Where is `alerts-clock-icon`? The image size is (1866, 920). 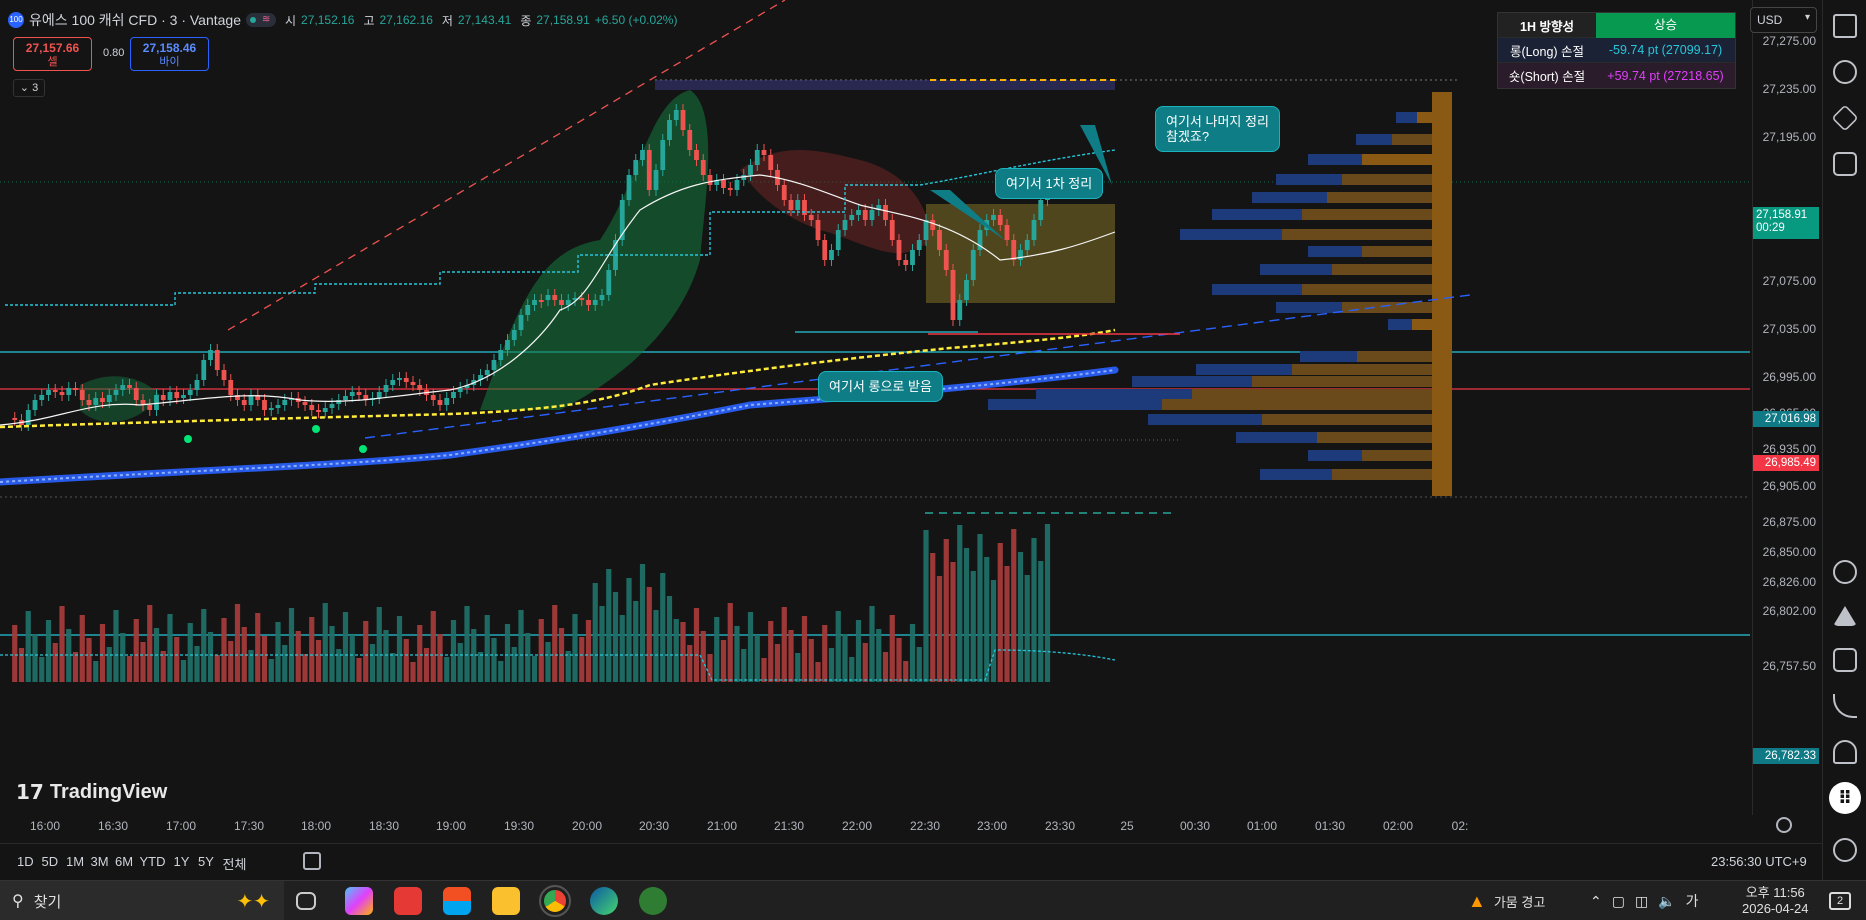 alerts-clock-icon is located at coordinates (1845, 72).